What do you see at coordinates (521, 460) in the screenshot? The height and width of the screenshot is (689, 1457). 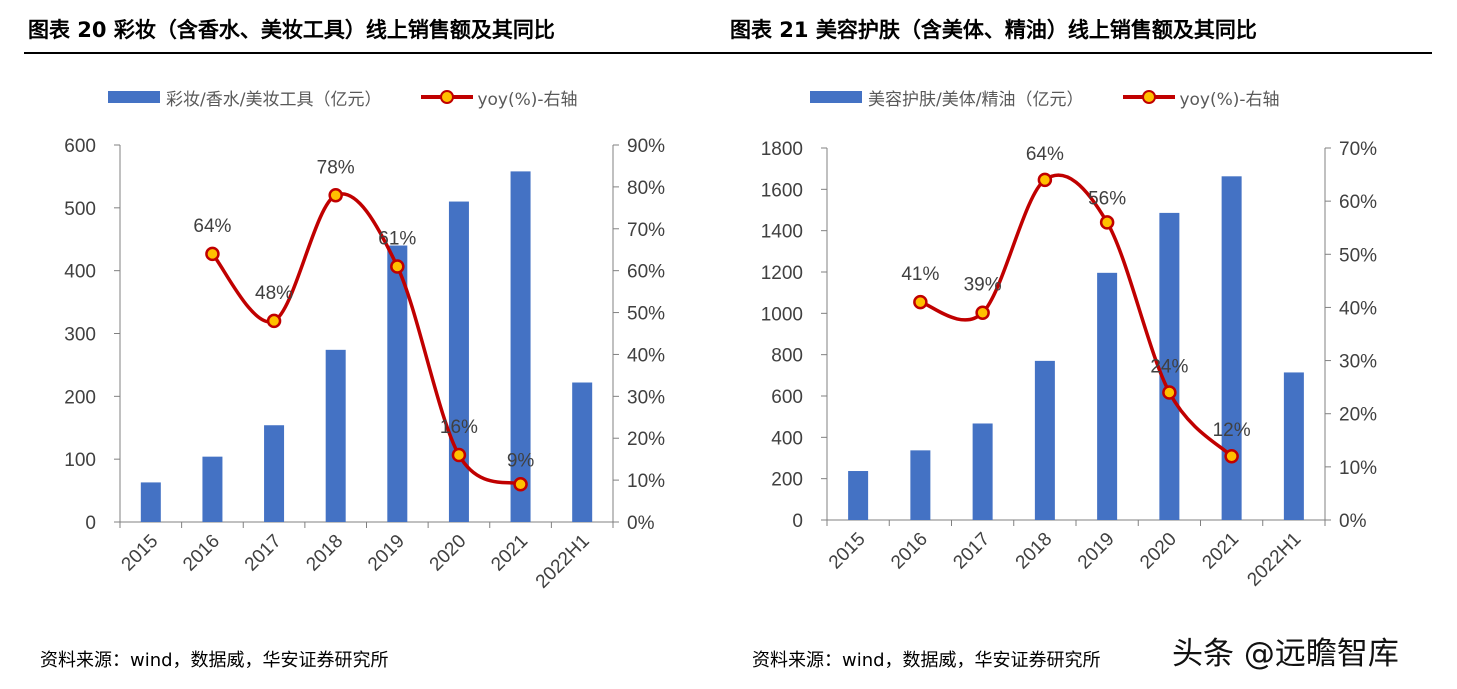 I see `yoy-data-label: 9%` at bounding box center [521, 460].